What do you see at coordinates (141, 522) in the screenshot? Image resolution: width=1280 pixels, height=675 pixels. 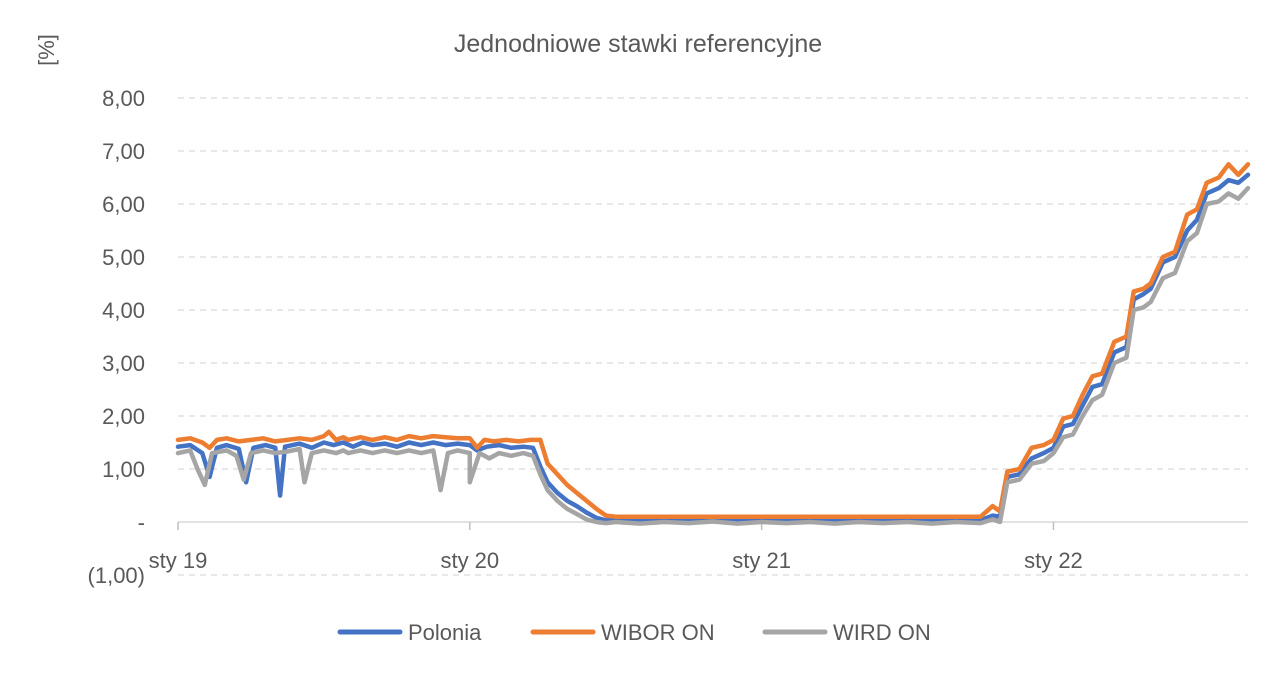 I see `y-tick-label: -` at bounding box center [141, 522].